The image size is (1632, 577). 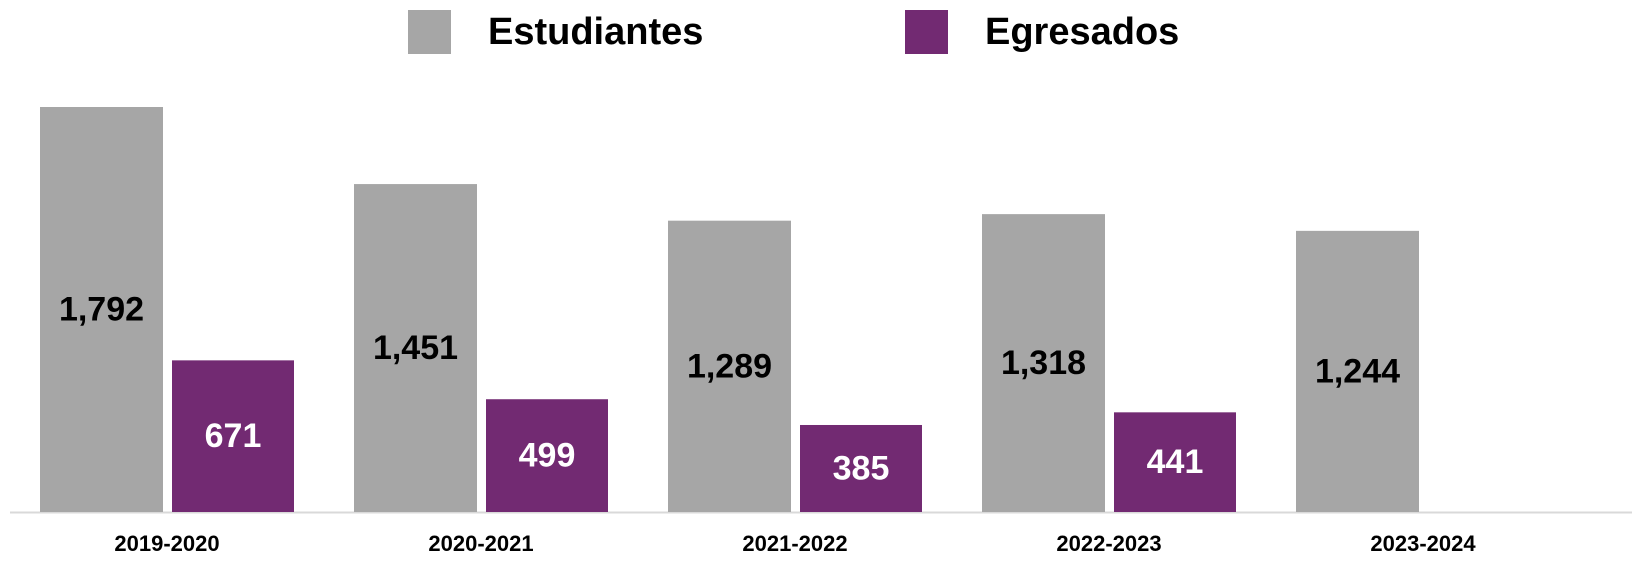 I want to click on x-tick-label: 2019-2020, so click(x=166, y=543).